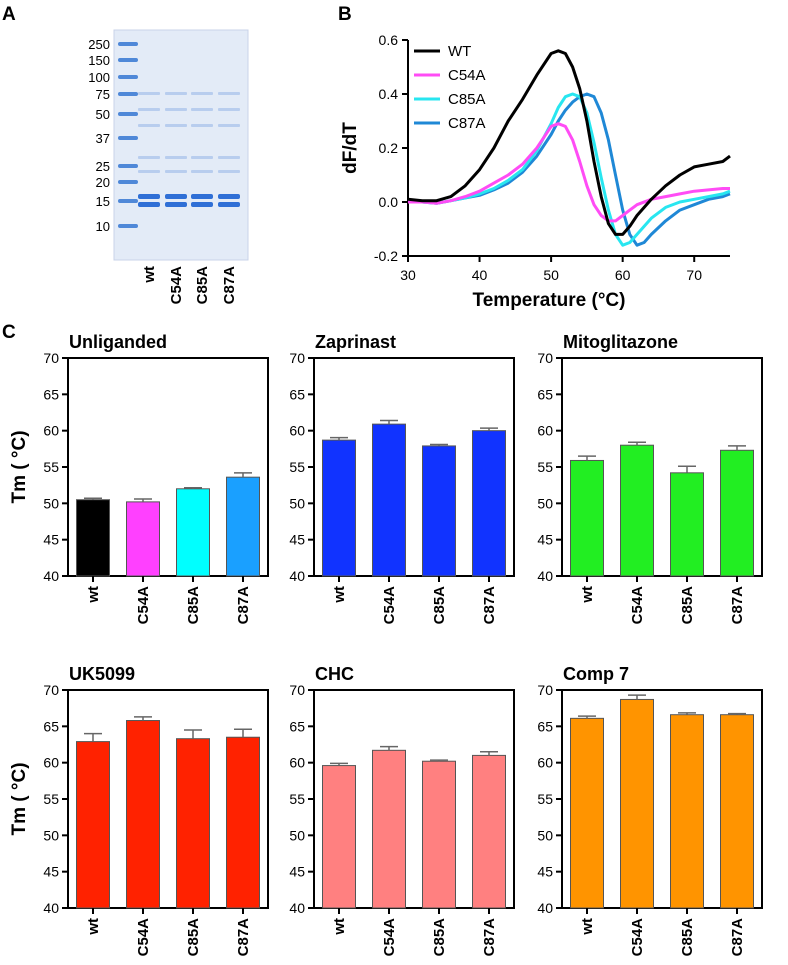  What do you see at coordinates (189, 149) in the screenshot?
I see `sample-bands` at bounding box center [189, 149].